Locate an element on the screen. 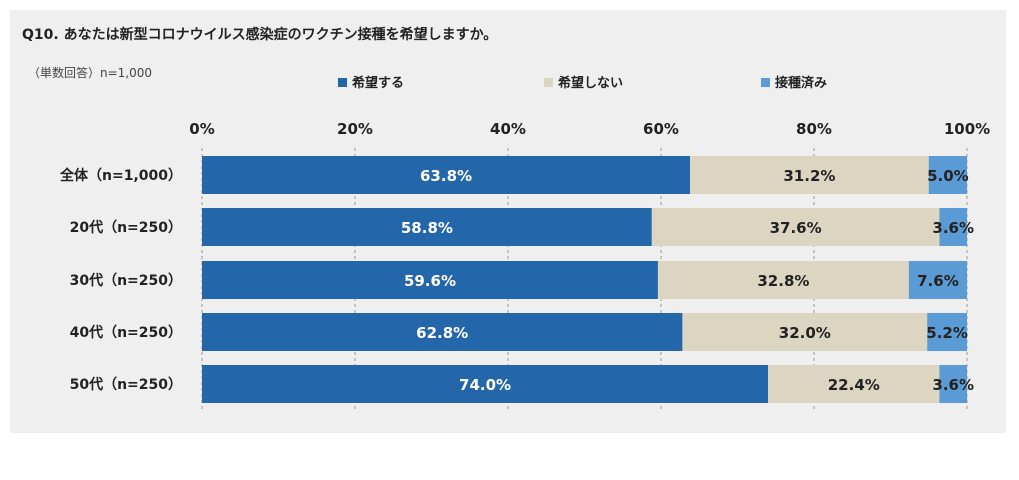  x-axis-ticks: 0% 20% 40% 60% 80% 100% is located at coordinates (589, 129).